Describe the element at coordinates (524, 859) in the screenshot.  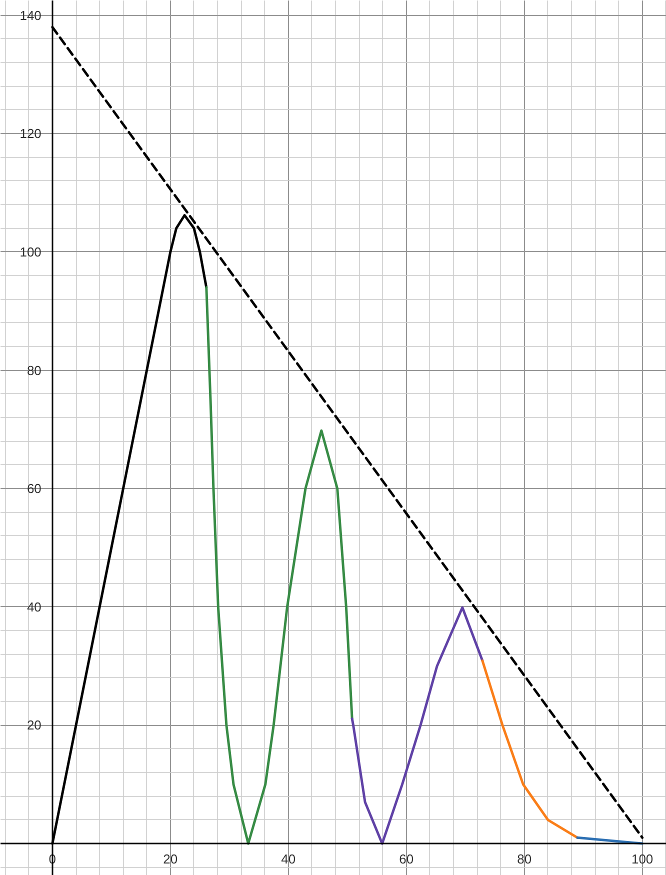
I see `x-tick-label: 80` at that location.